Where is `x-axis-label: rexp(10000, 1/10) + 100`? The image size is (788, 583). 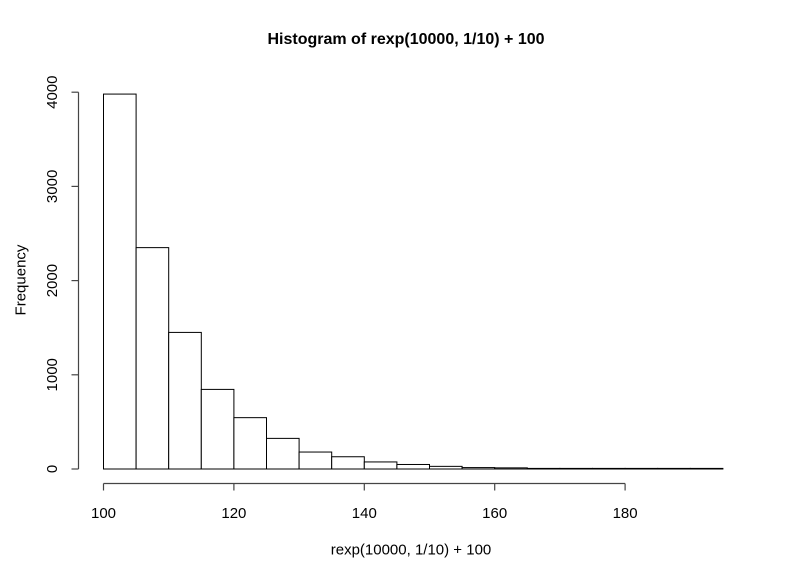 x-axis-label: rexp(10000, 1/10) + 100 is located at coordinates (411, 550).